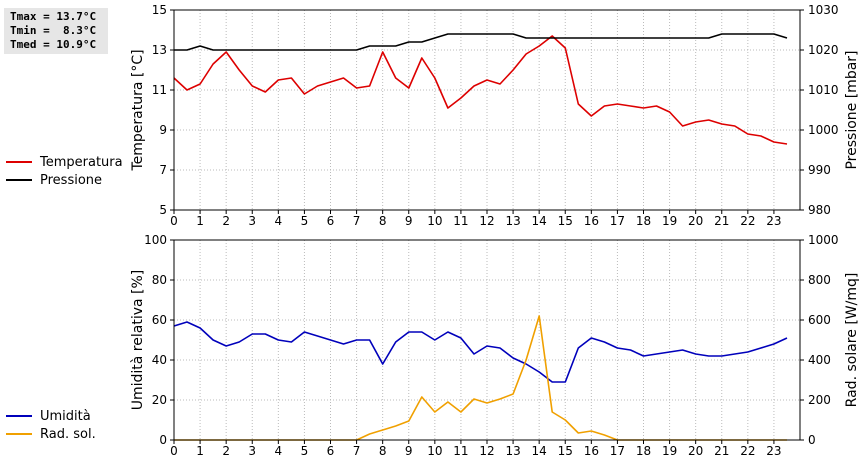 The image size is (860, 460). What do you see at coordinates (163, 170) in the screenshot?
I see `y-tick-label-left: 7` at bounding box center [163, 170].